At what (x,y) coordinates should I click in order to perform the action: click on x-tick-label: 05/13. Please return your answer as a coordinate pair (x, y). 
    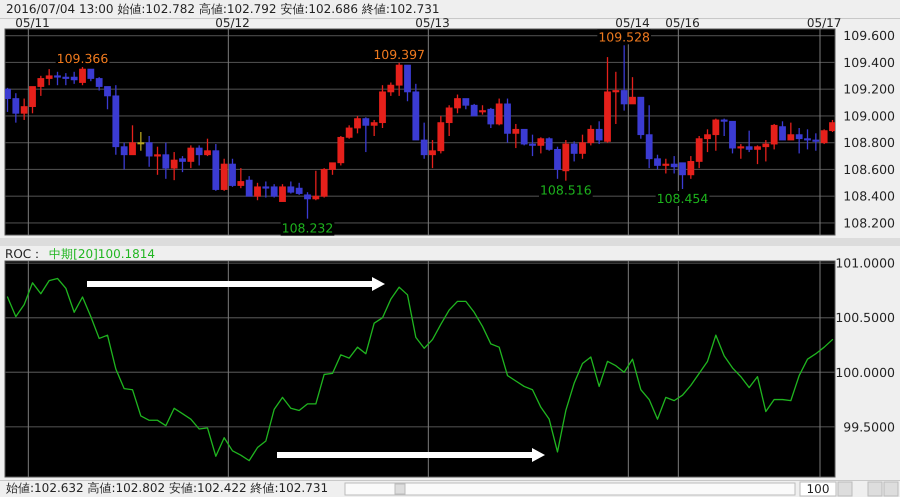
    Looking at the image, I should click on (432, 23).